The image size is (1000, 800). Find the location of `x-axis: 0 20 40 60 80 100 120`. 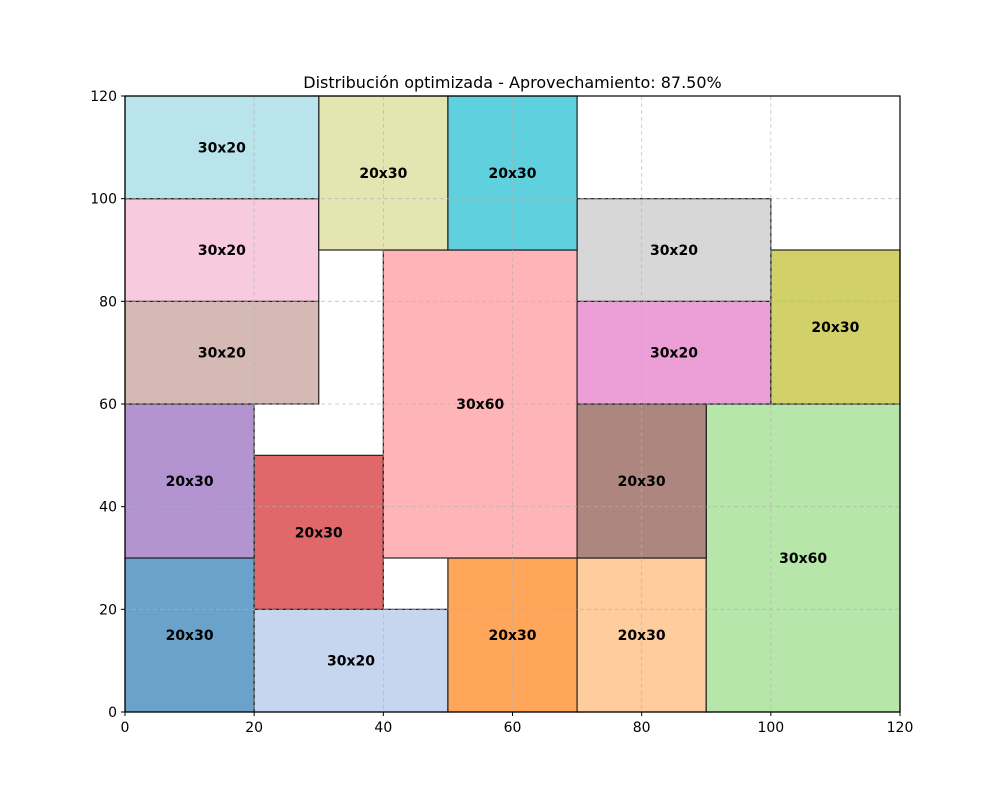

x-axis: 0 20 40 60 80 100 120 is located at coordinates (517, 724).